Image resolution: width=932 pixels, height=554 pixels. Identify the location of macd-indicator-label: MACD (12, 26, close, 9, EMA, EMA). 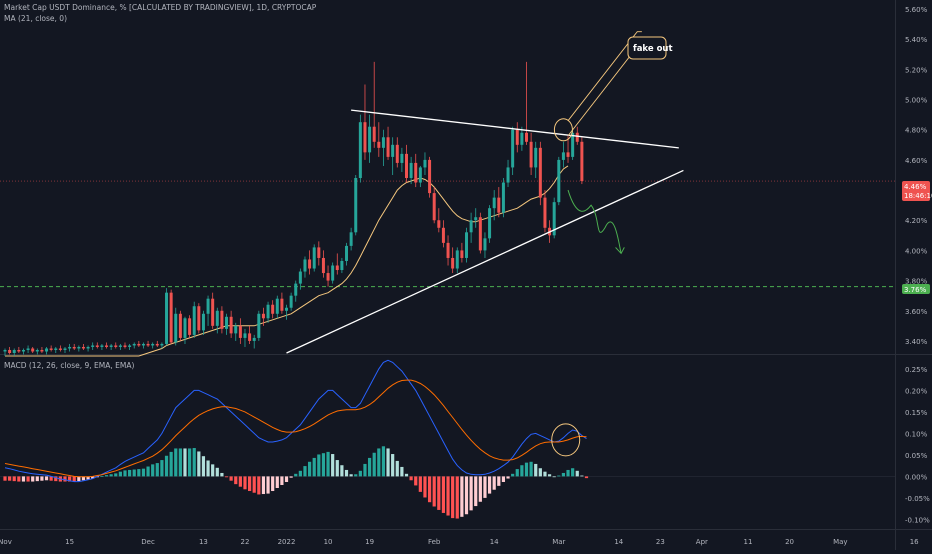
(69, 365).